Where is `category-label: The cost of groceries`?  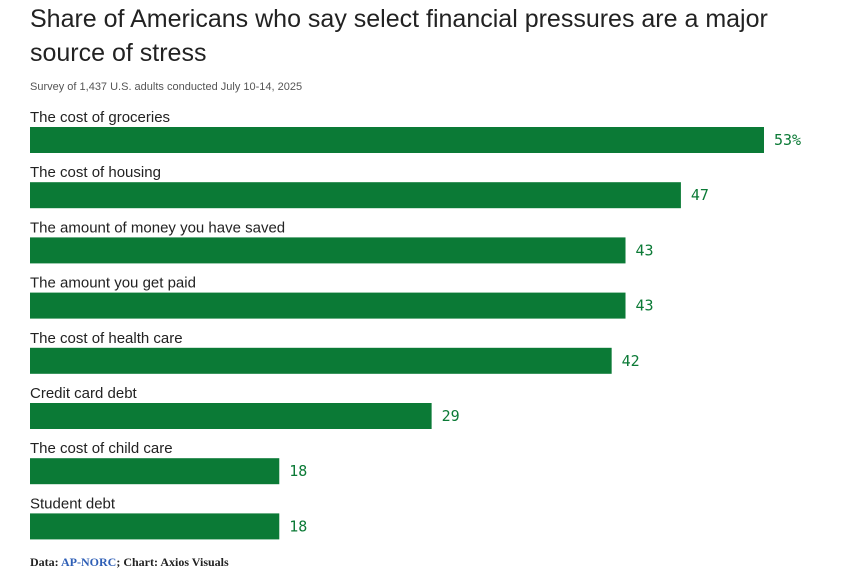 category-label: The cost of groceries is located at coordinates (100, 117).